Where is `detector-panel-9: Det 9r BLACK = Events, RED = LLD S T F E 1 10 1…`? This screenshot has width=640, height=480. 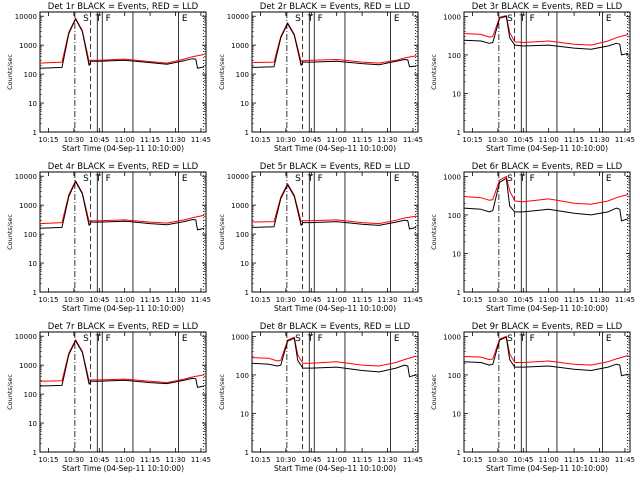 detector-panel-9: Det 9r BLACK = Events, RED = LLD S T F E 1 10 1… is located at coordinates (532, 397).